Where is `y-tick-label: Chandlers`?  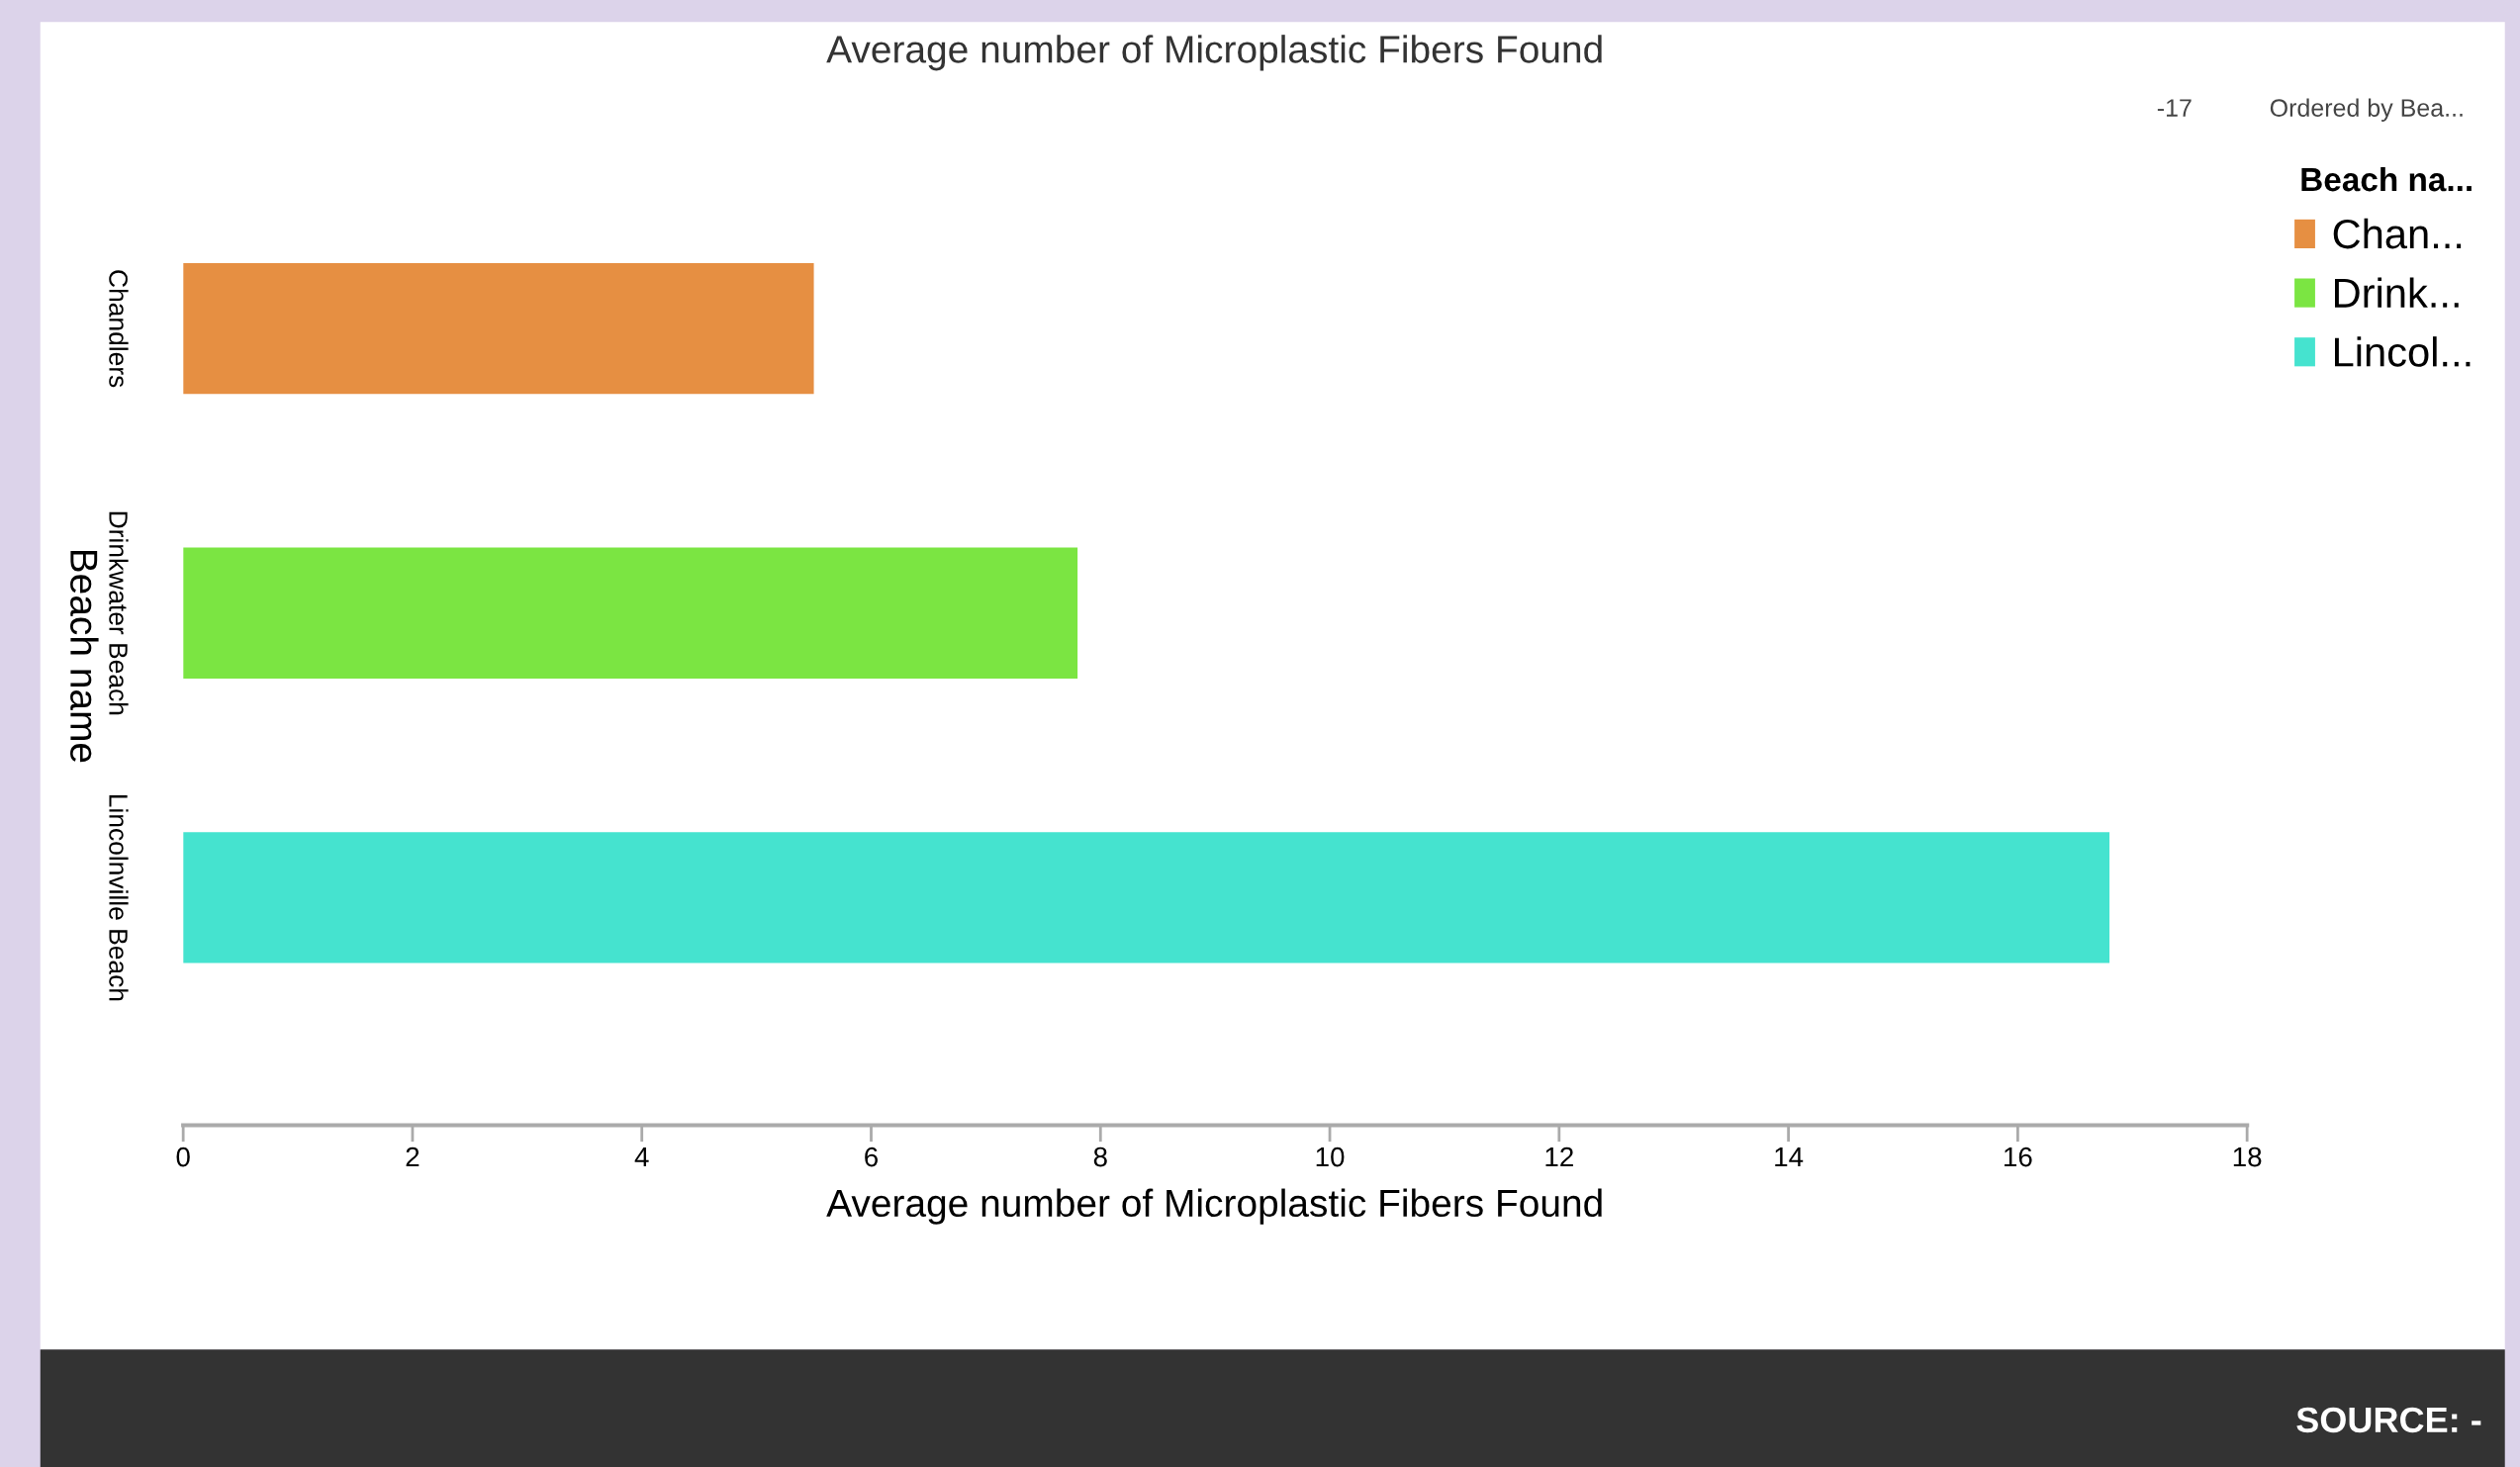
y-tick-label: Chandlers is located at coordinates (119, 329).